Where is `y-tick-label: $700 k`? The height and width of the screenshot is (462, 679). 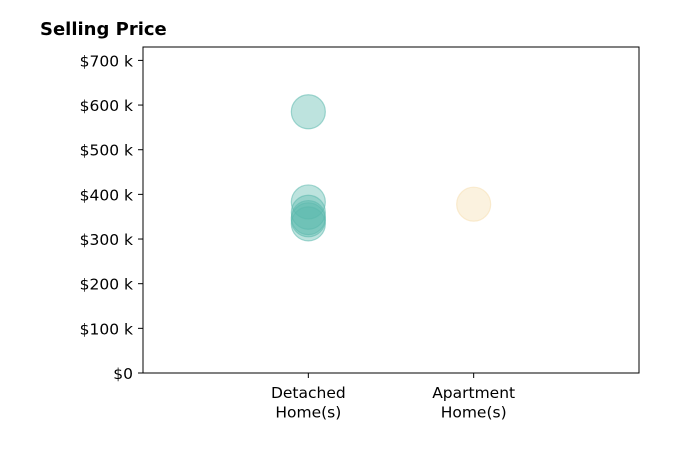
y-tick-label: $700 k is located at coordinates (106, 61).